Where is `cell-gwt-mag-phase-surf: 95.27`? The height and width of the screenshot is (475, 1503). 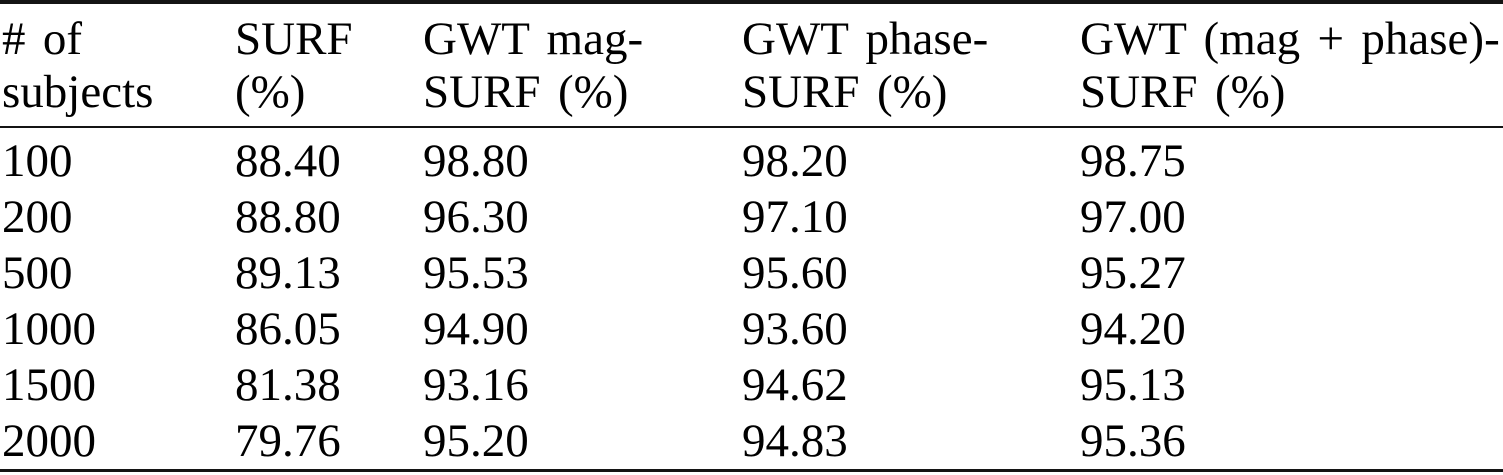 cell-gwt-mag-phase-surf: 95.27 is located at coordinates (1133, 273).